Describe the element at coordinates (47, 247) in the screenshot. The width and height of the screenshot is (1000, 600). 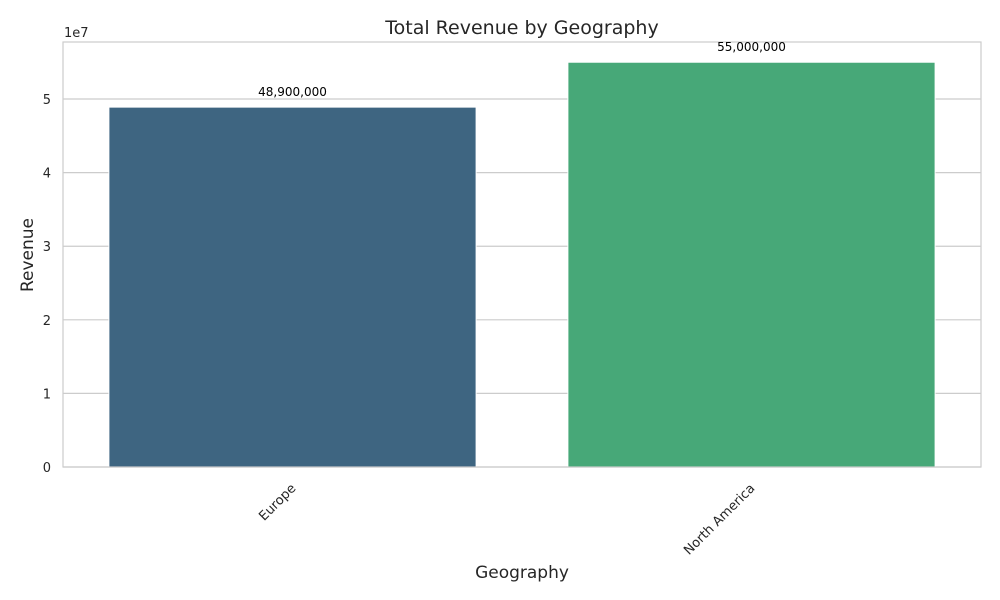
I see `y-tick-label: 3` at that location.